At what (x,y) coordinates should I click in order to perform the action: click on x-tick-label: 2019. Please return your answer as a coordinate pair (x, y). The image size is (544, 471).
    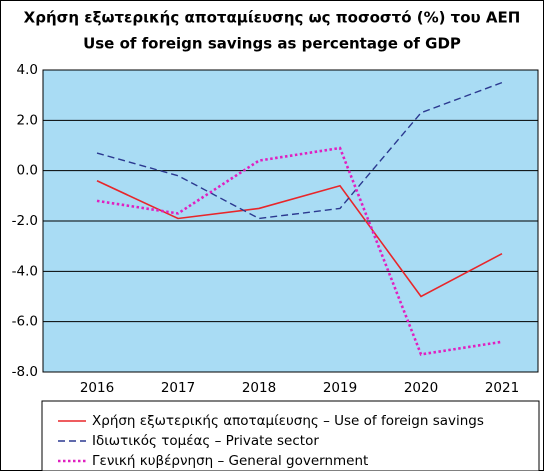
    Looking at the image, I should click on (340, 388).